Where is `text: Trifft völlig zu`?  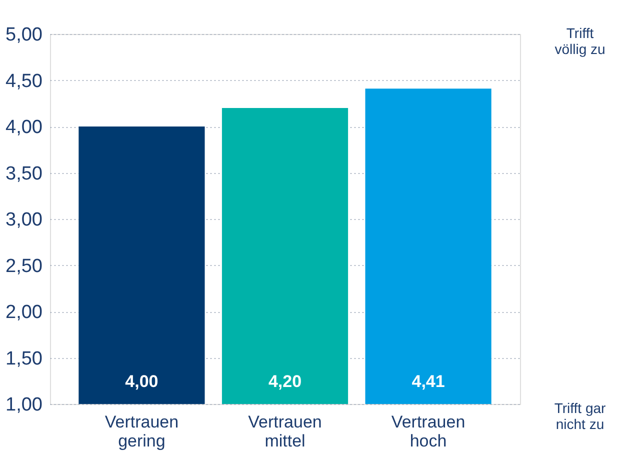 text: Trifft völlig zu is located at coordinates (580, 41).